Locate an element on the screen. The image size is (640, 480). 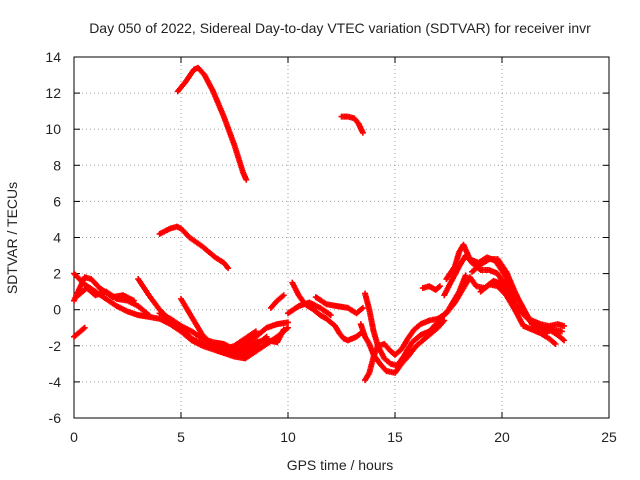
y-tick-label: -6 is located at coordinates (55, 418).